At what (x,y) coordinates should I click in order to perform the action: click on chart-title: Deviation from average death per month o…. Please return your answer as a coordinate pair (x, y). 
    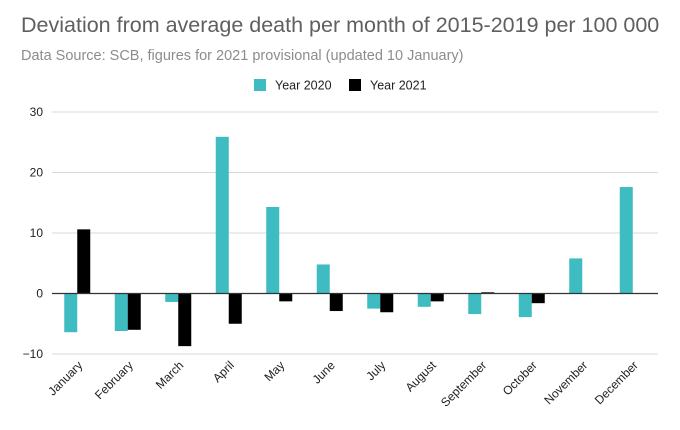
    Looking at the image, I should click on (340, 25).